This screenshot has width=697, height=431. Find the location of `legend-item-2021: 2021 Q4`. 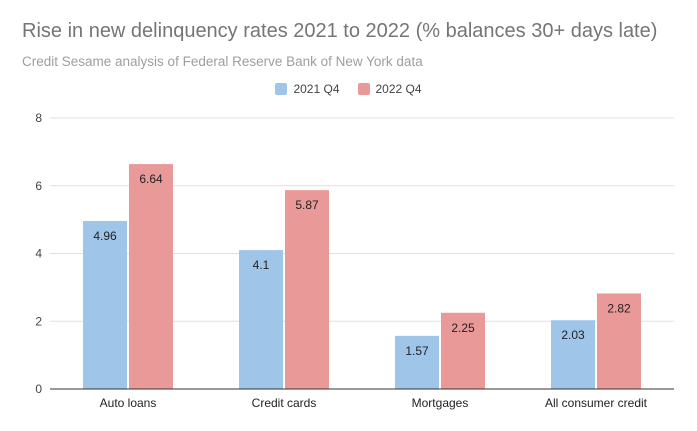

legend-item-2021: 2021 Q4 is located at coordinates (307, 89).